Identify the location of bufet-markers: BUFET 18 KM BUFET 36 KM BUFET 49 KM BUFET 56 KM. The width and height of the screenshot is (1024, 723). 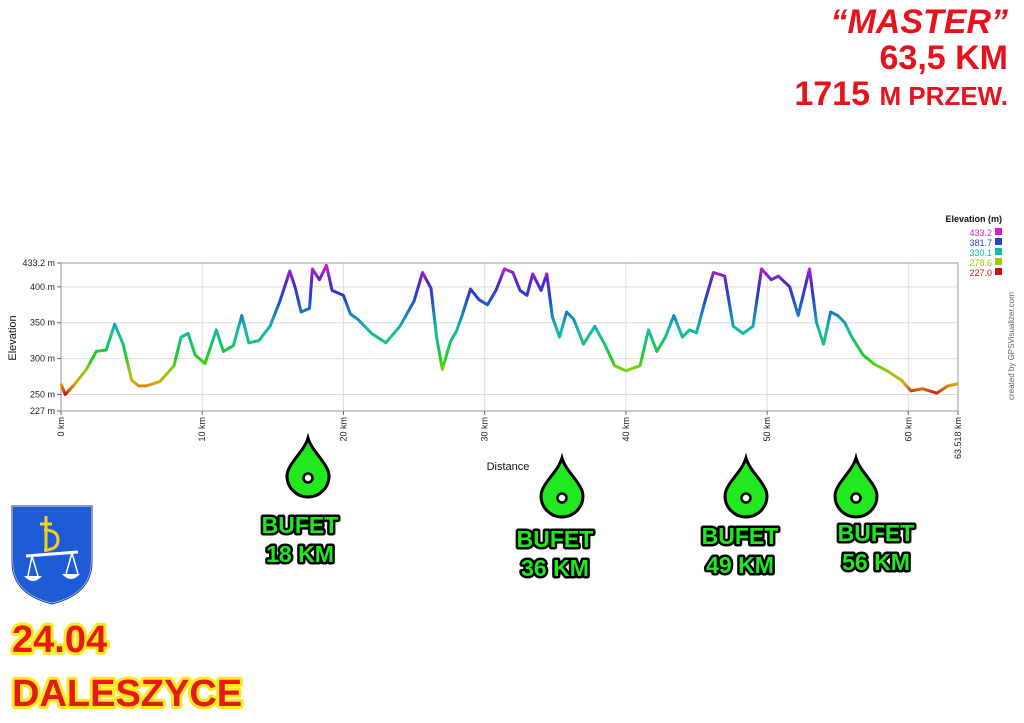
(588, 508).